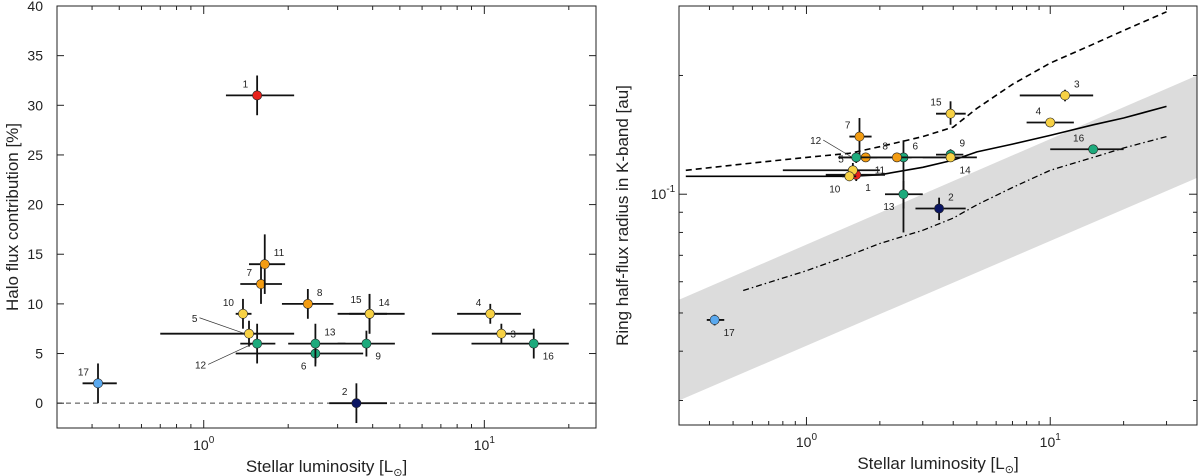 The width and height of the screenshot is (1200, 476). Describe the element at coordinates (963, 144) in the screenshot. I see `point-label: 9` at that location.